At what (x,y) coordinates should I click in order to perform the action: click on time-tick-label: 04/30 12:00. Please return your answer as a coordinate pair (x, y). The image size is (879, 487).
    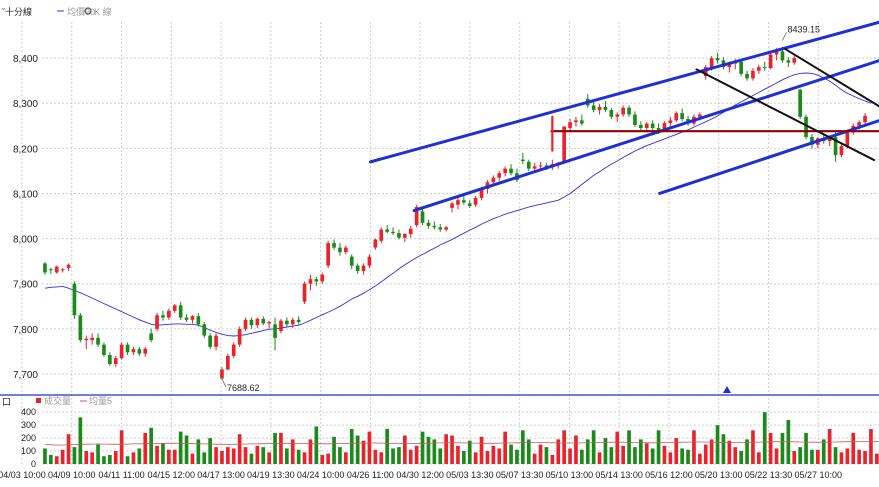
    Looking at the image, I should click on (420, 475).